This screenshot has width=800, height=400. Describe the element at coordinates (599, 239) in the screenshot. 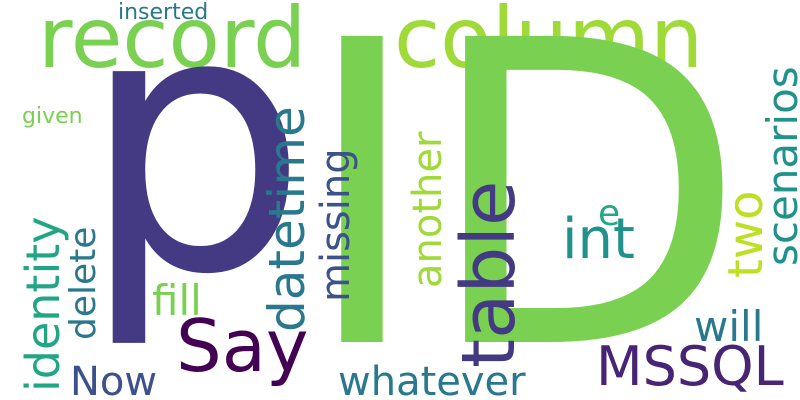

I see `word-int: int` at that location.